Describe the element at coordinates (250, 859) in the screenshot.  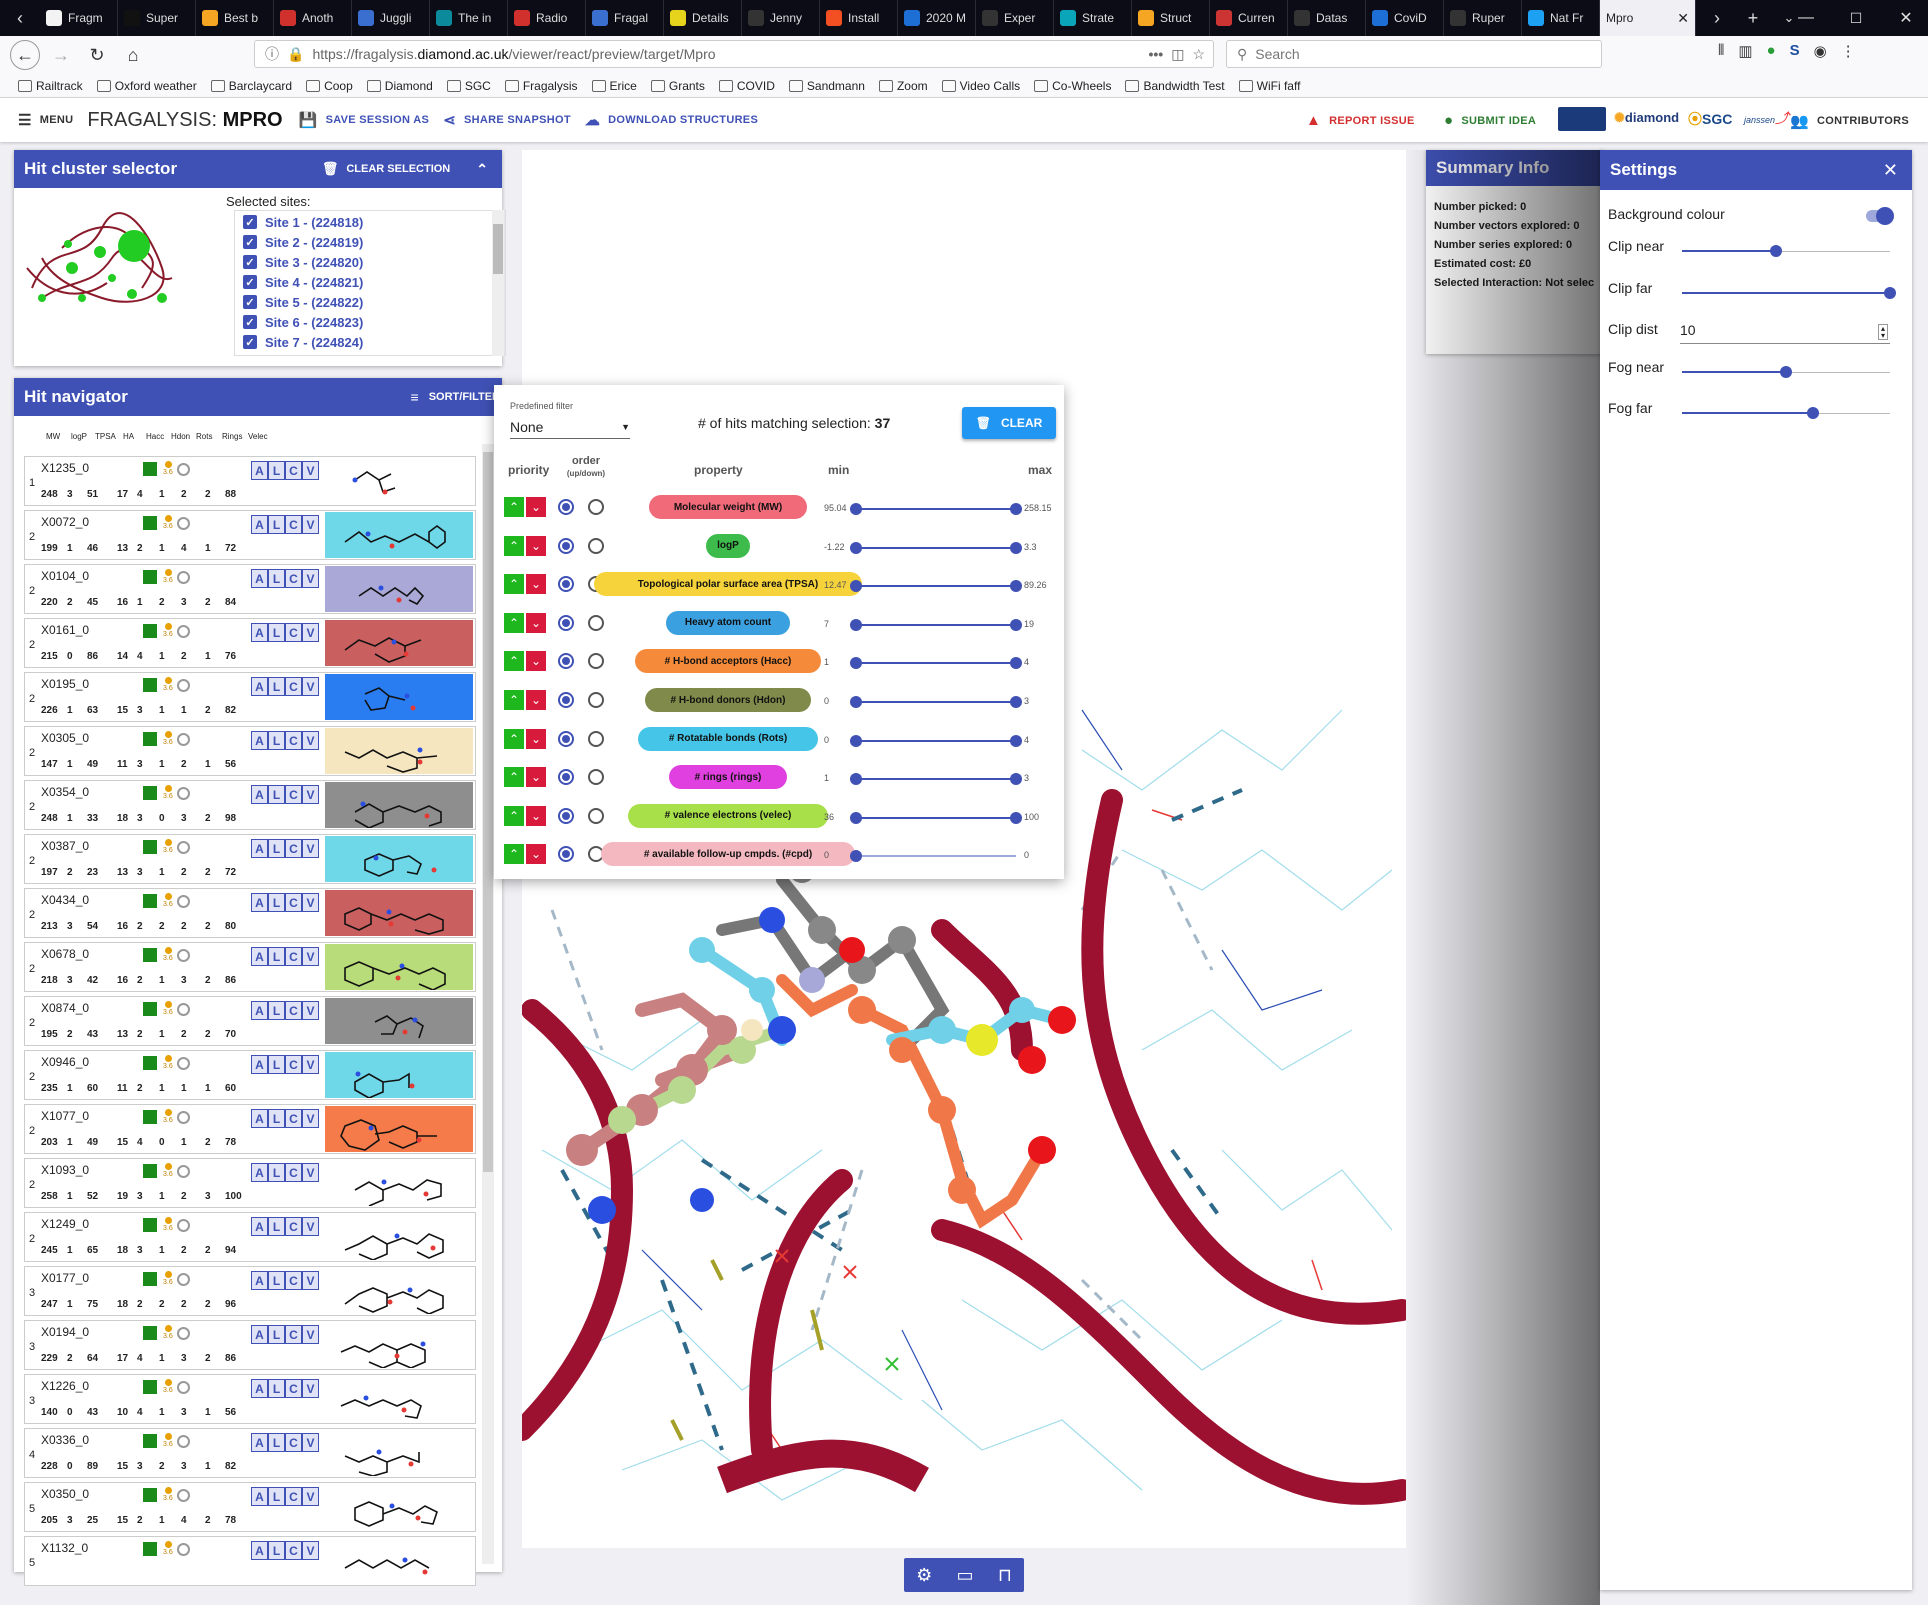
I see `hit-row: 2 X0387_0 197 2 23 13 3 1 2 2 72 3.6 A L C V` at that location.